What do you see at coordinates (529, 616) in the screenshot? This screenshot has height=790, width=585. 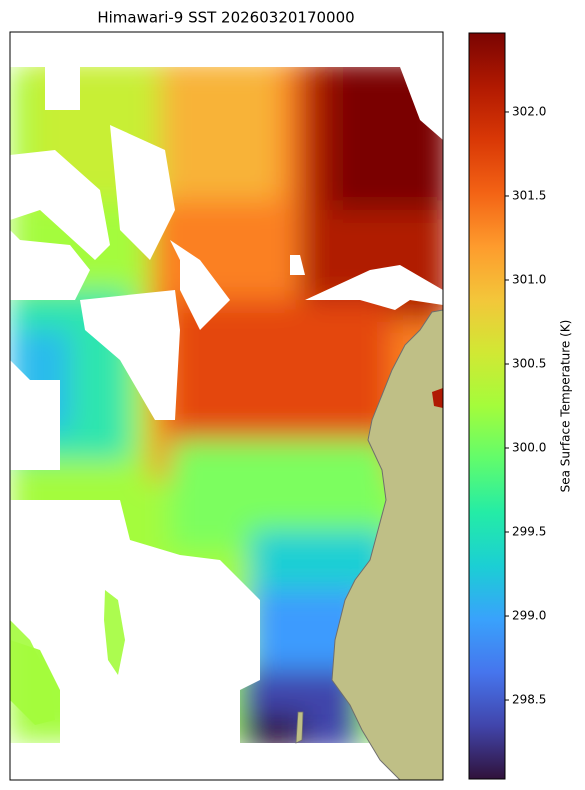 I see `colorbar-tick-label: 299.0` at bounding box center [529, 616].